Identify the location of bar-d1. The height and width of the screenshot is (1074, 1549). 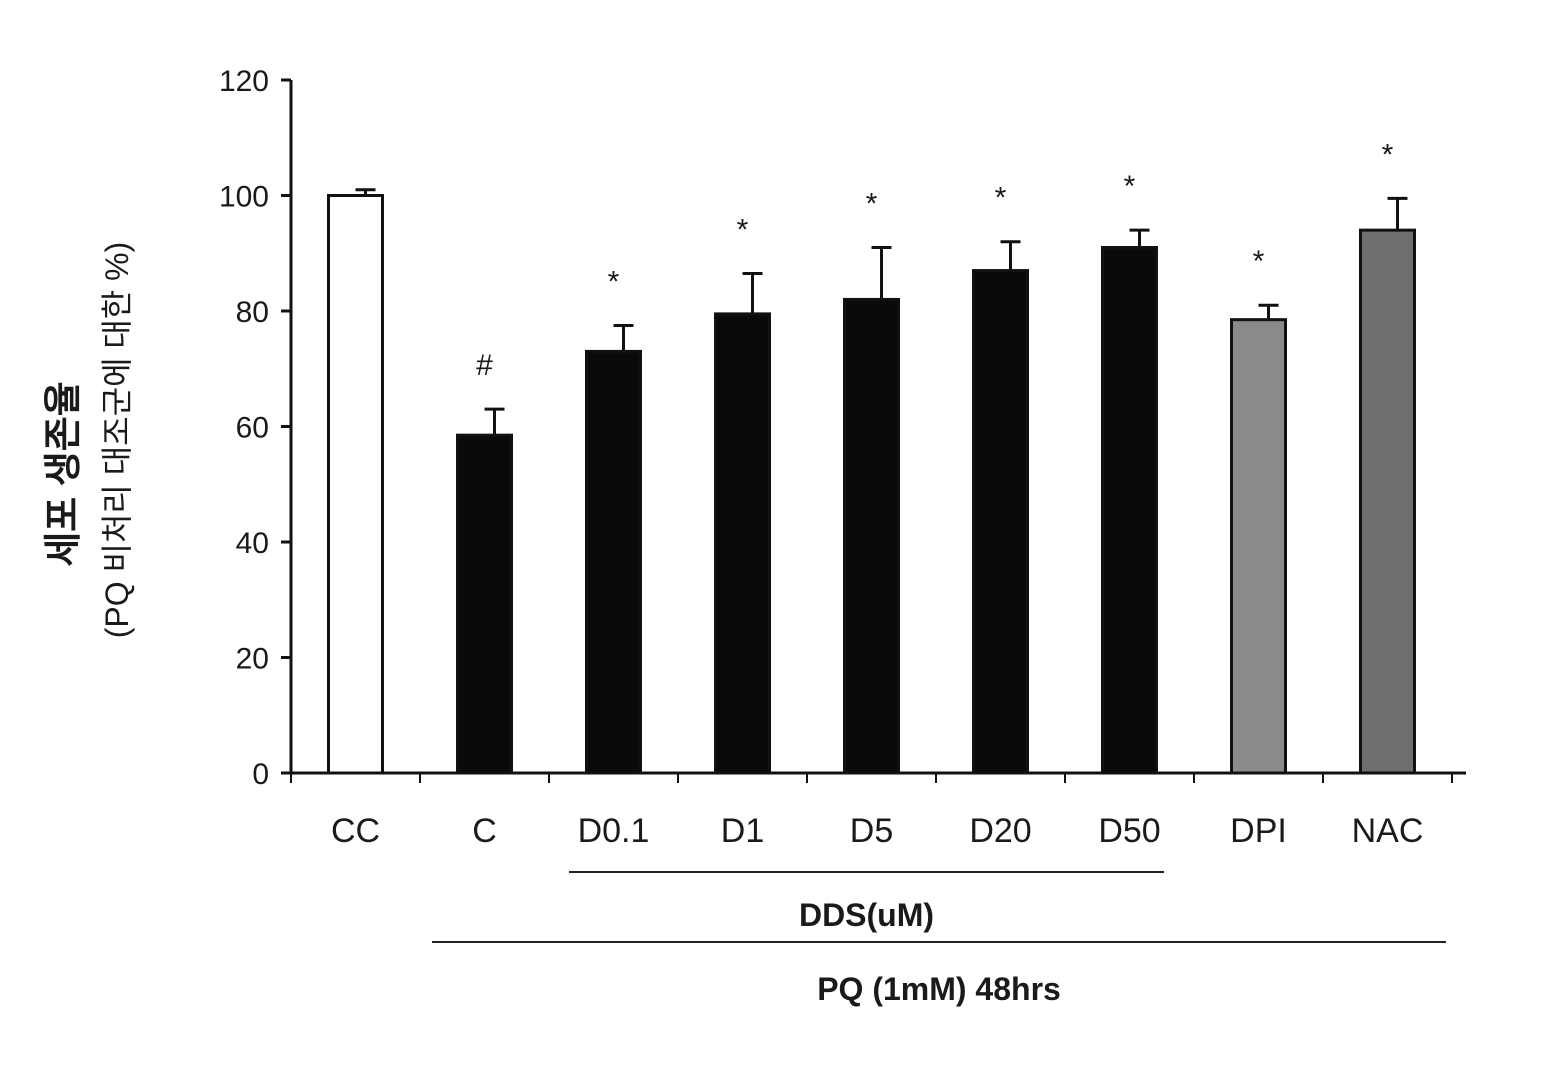
(743, 543).